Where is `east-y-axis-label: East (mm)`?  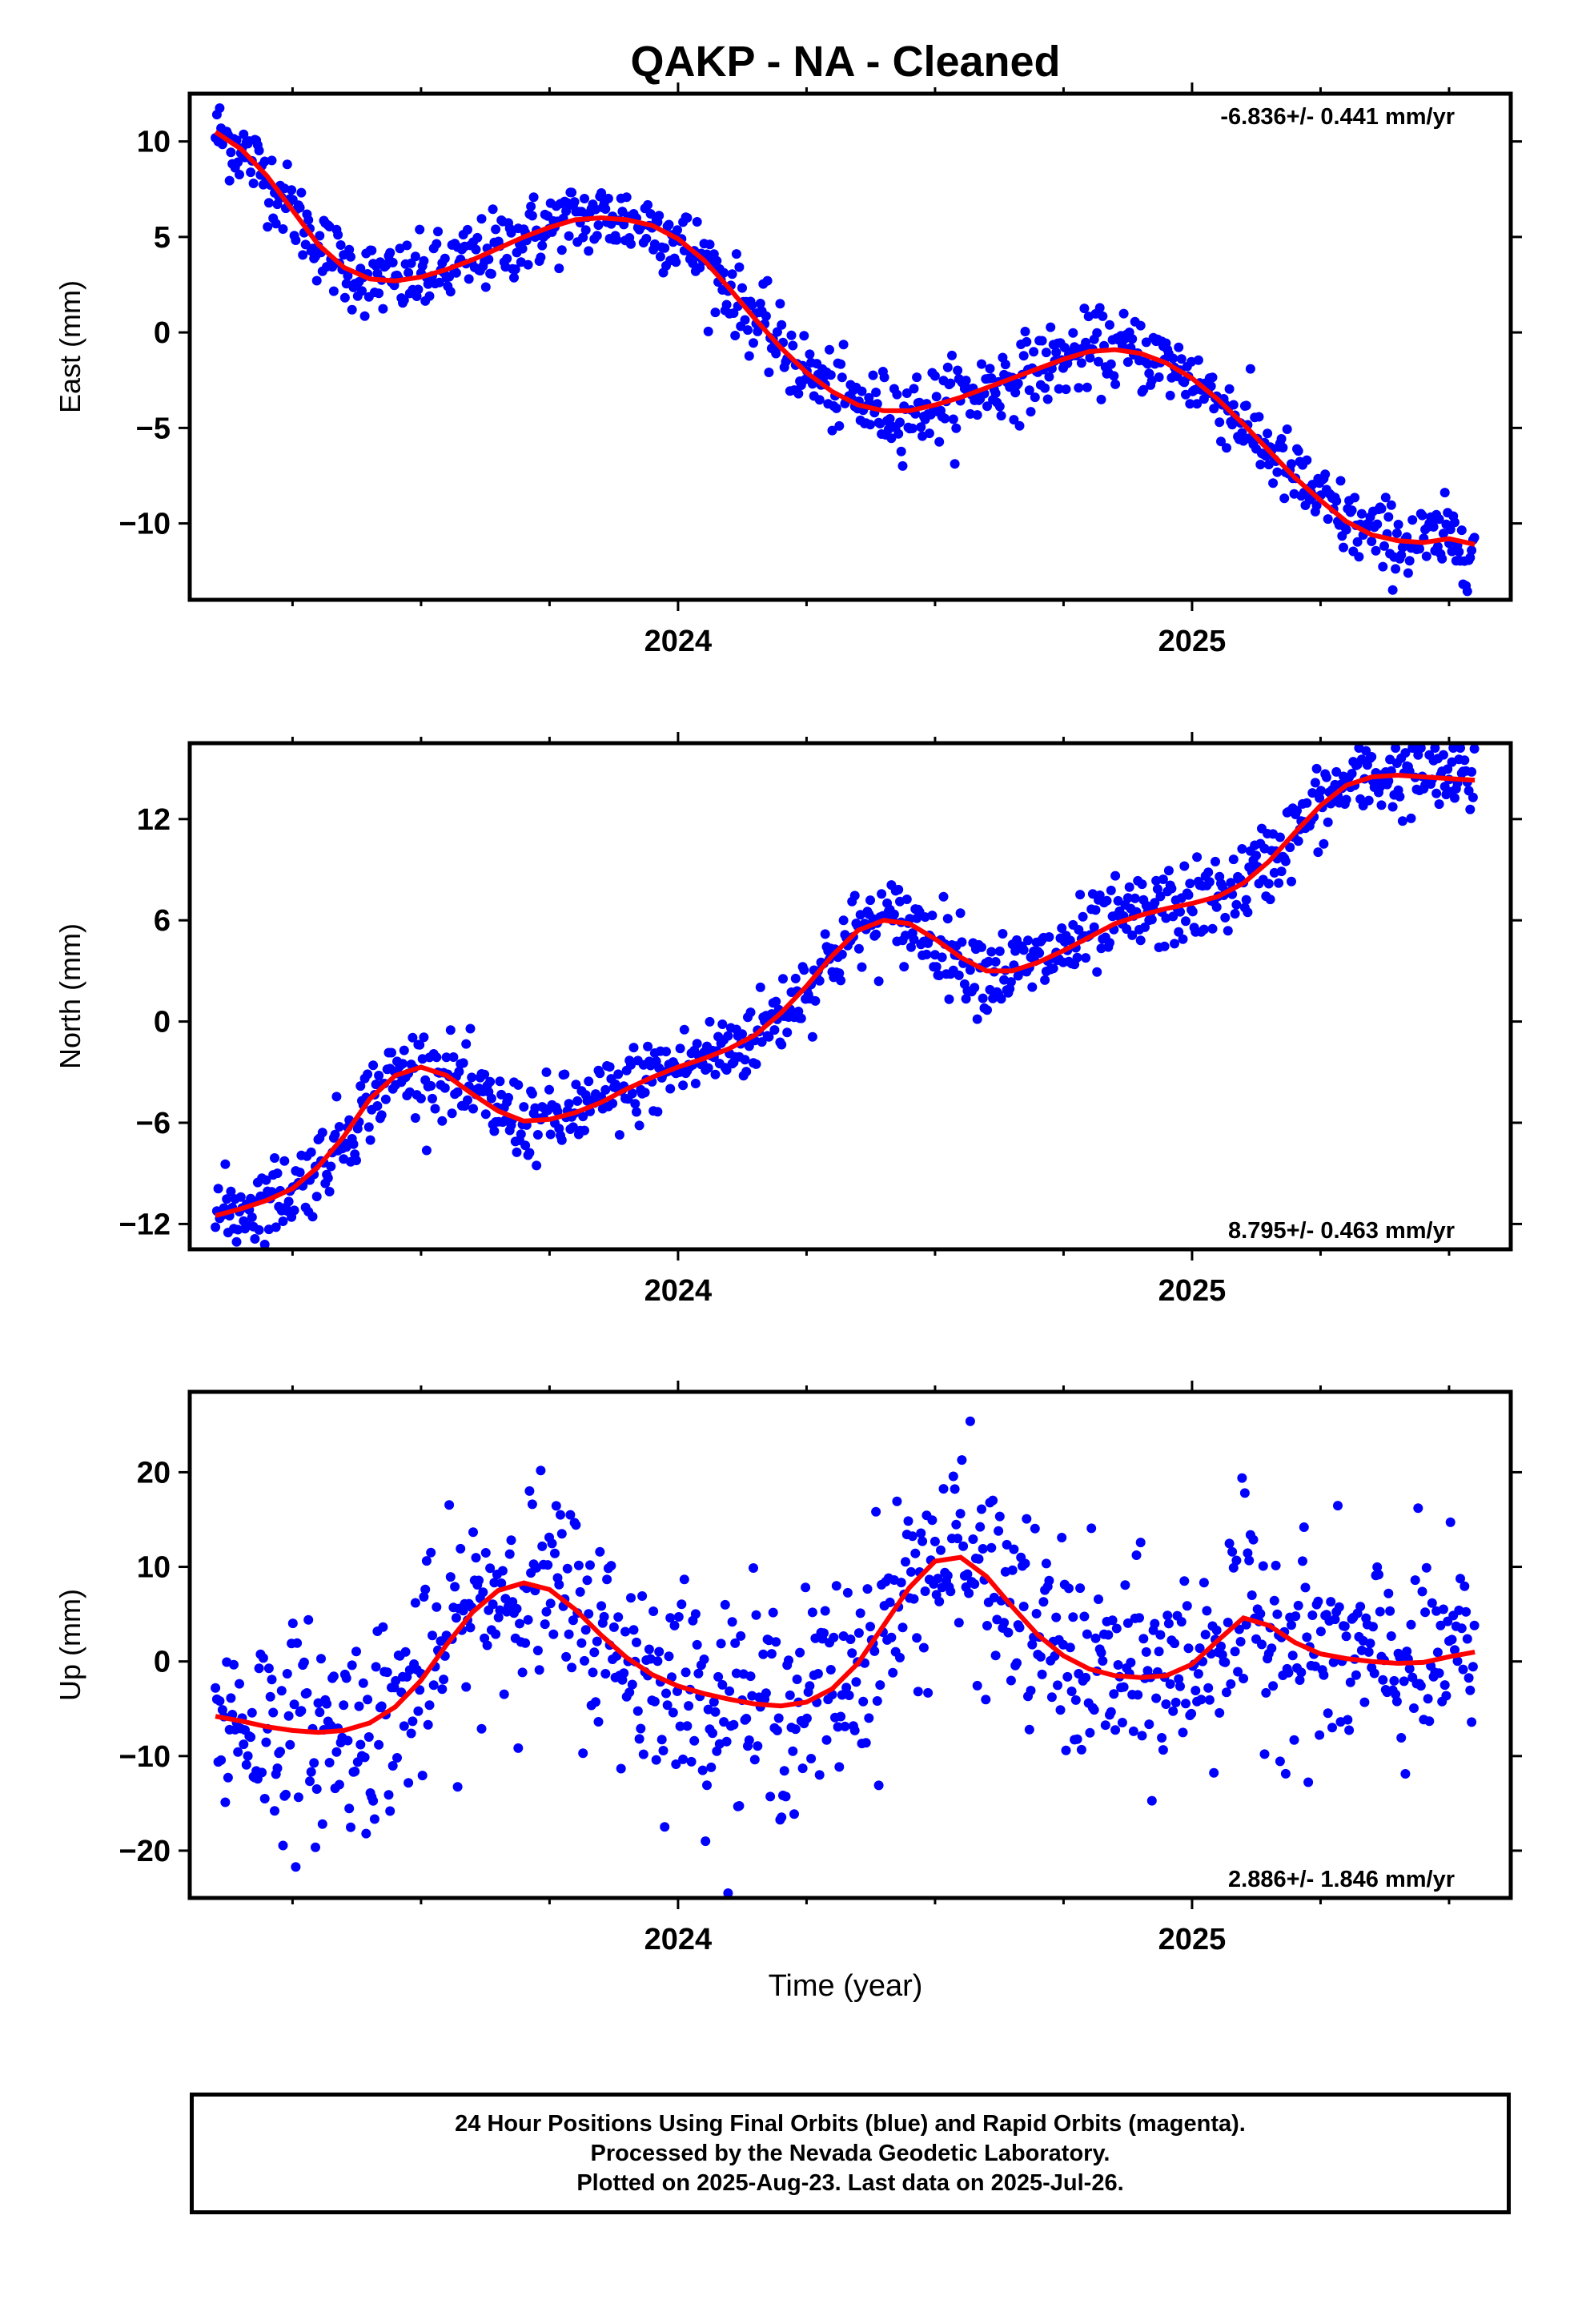
east-y-axis-label: East (mm) is located at coordinates (70, 346).